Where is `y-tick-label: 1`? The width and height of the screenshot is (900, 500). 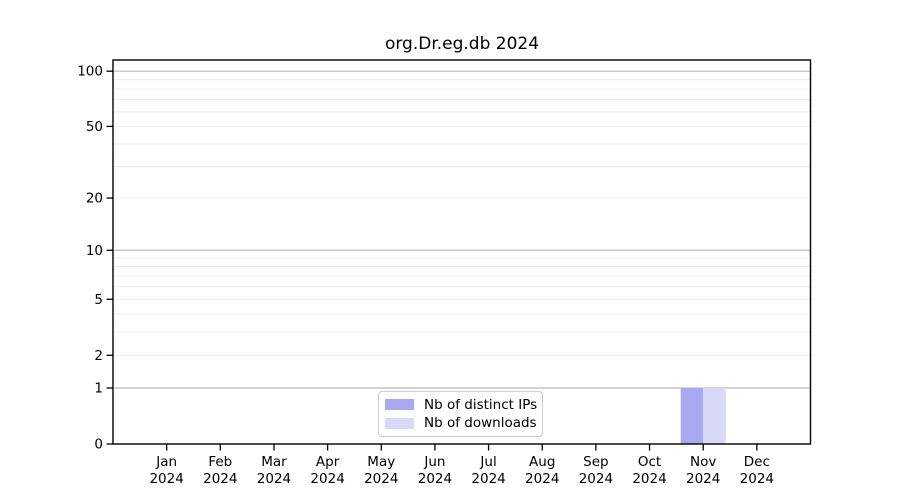
y-tick-label: 1 is located at coordinates (98, 389).